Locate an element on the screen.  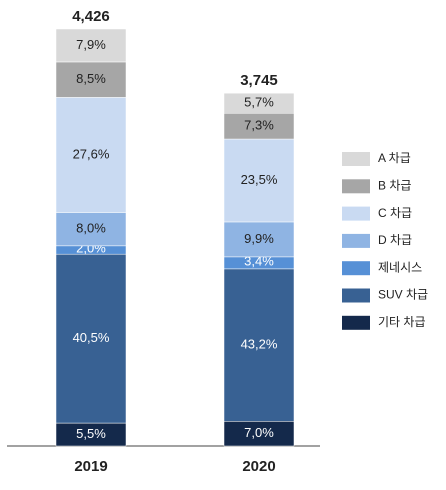
value-label: 5,7% is located at coordinates (259, 102).